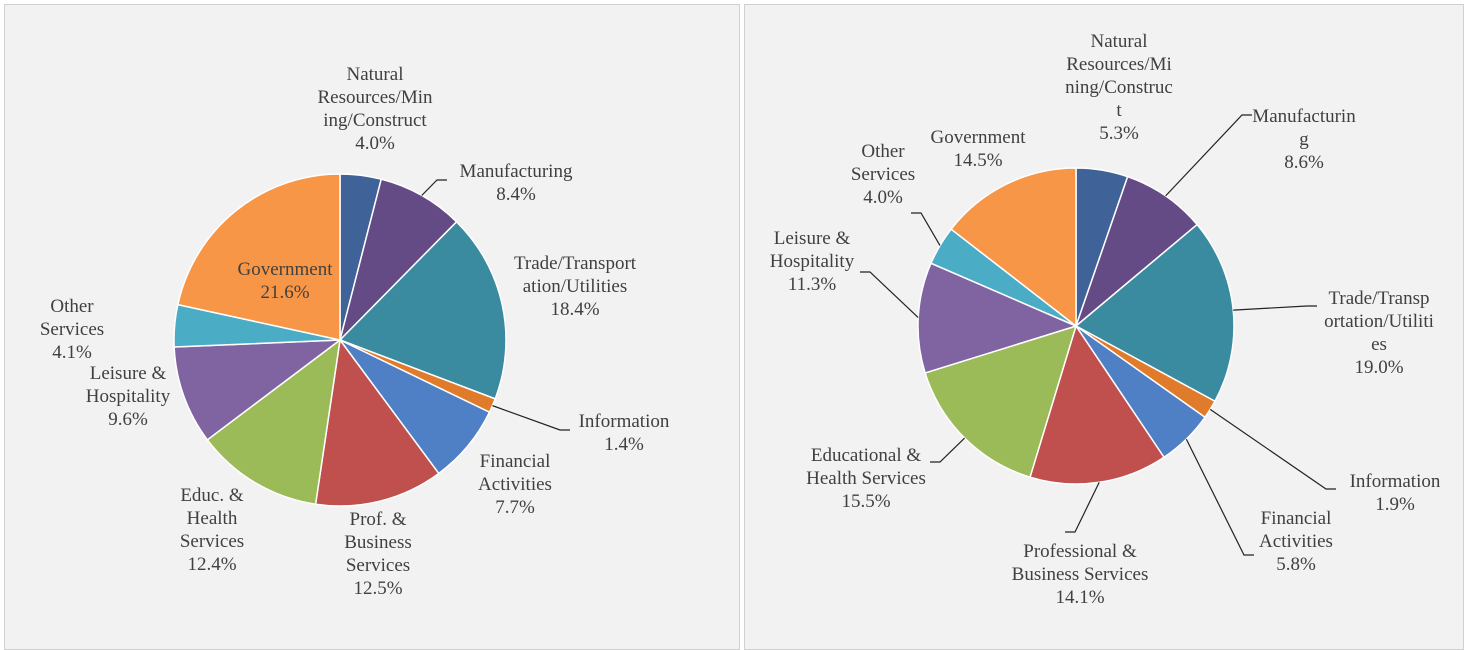 The height and width of the screenshot is (650, 1468). I want to click on data-label: Financial Activities 7.7%, so click(515, 484).